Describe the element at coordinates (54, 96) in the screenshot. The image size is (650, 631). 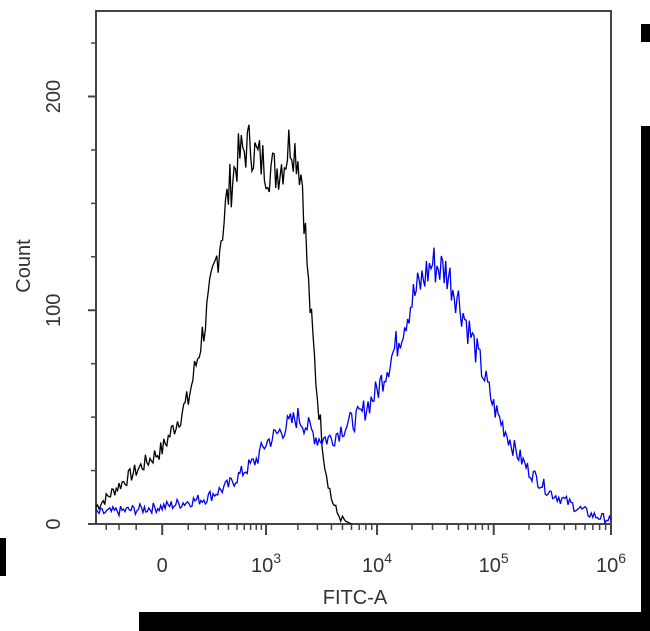
I see `y-tick-label: 200` at that location.